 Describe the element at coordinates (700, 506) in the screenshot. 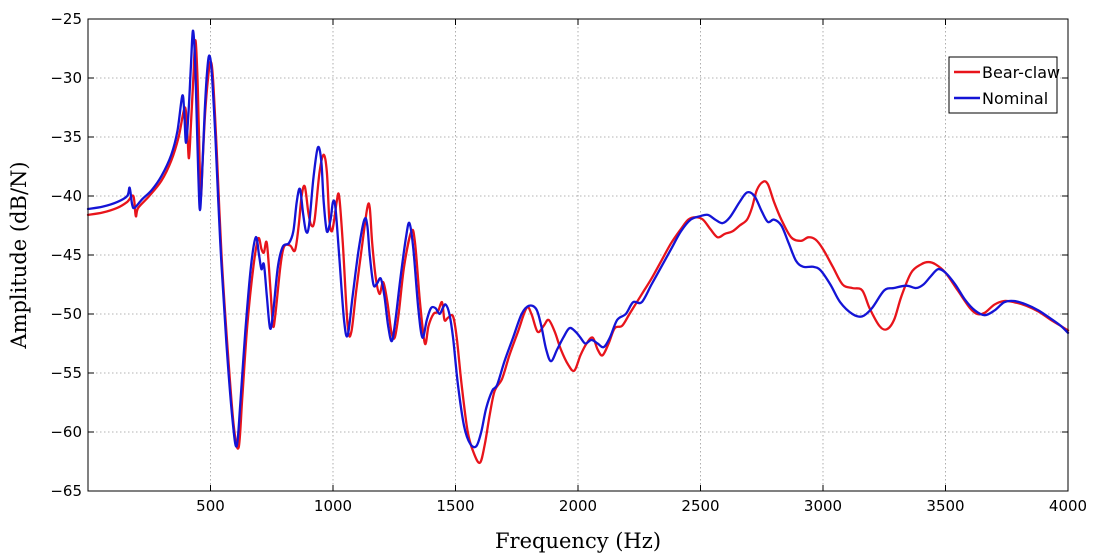

I see `x-tick-label: 2500` at that location.